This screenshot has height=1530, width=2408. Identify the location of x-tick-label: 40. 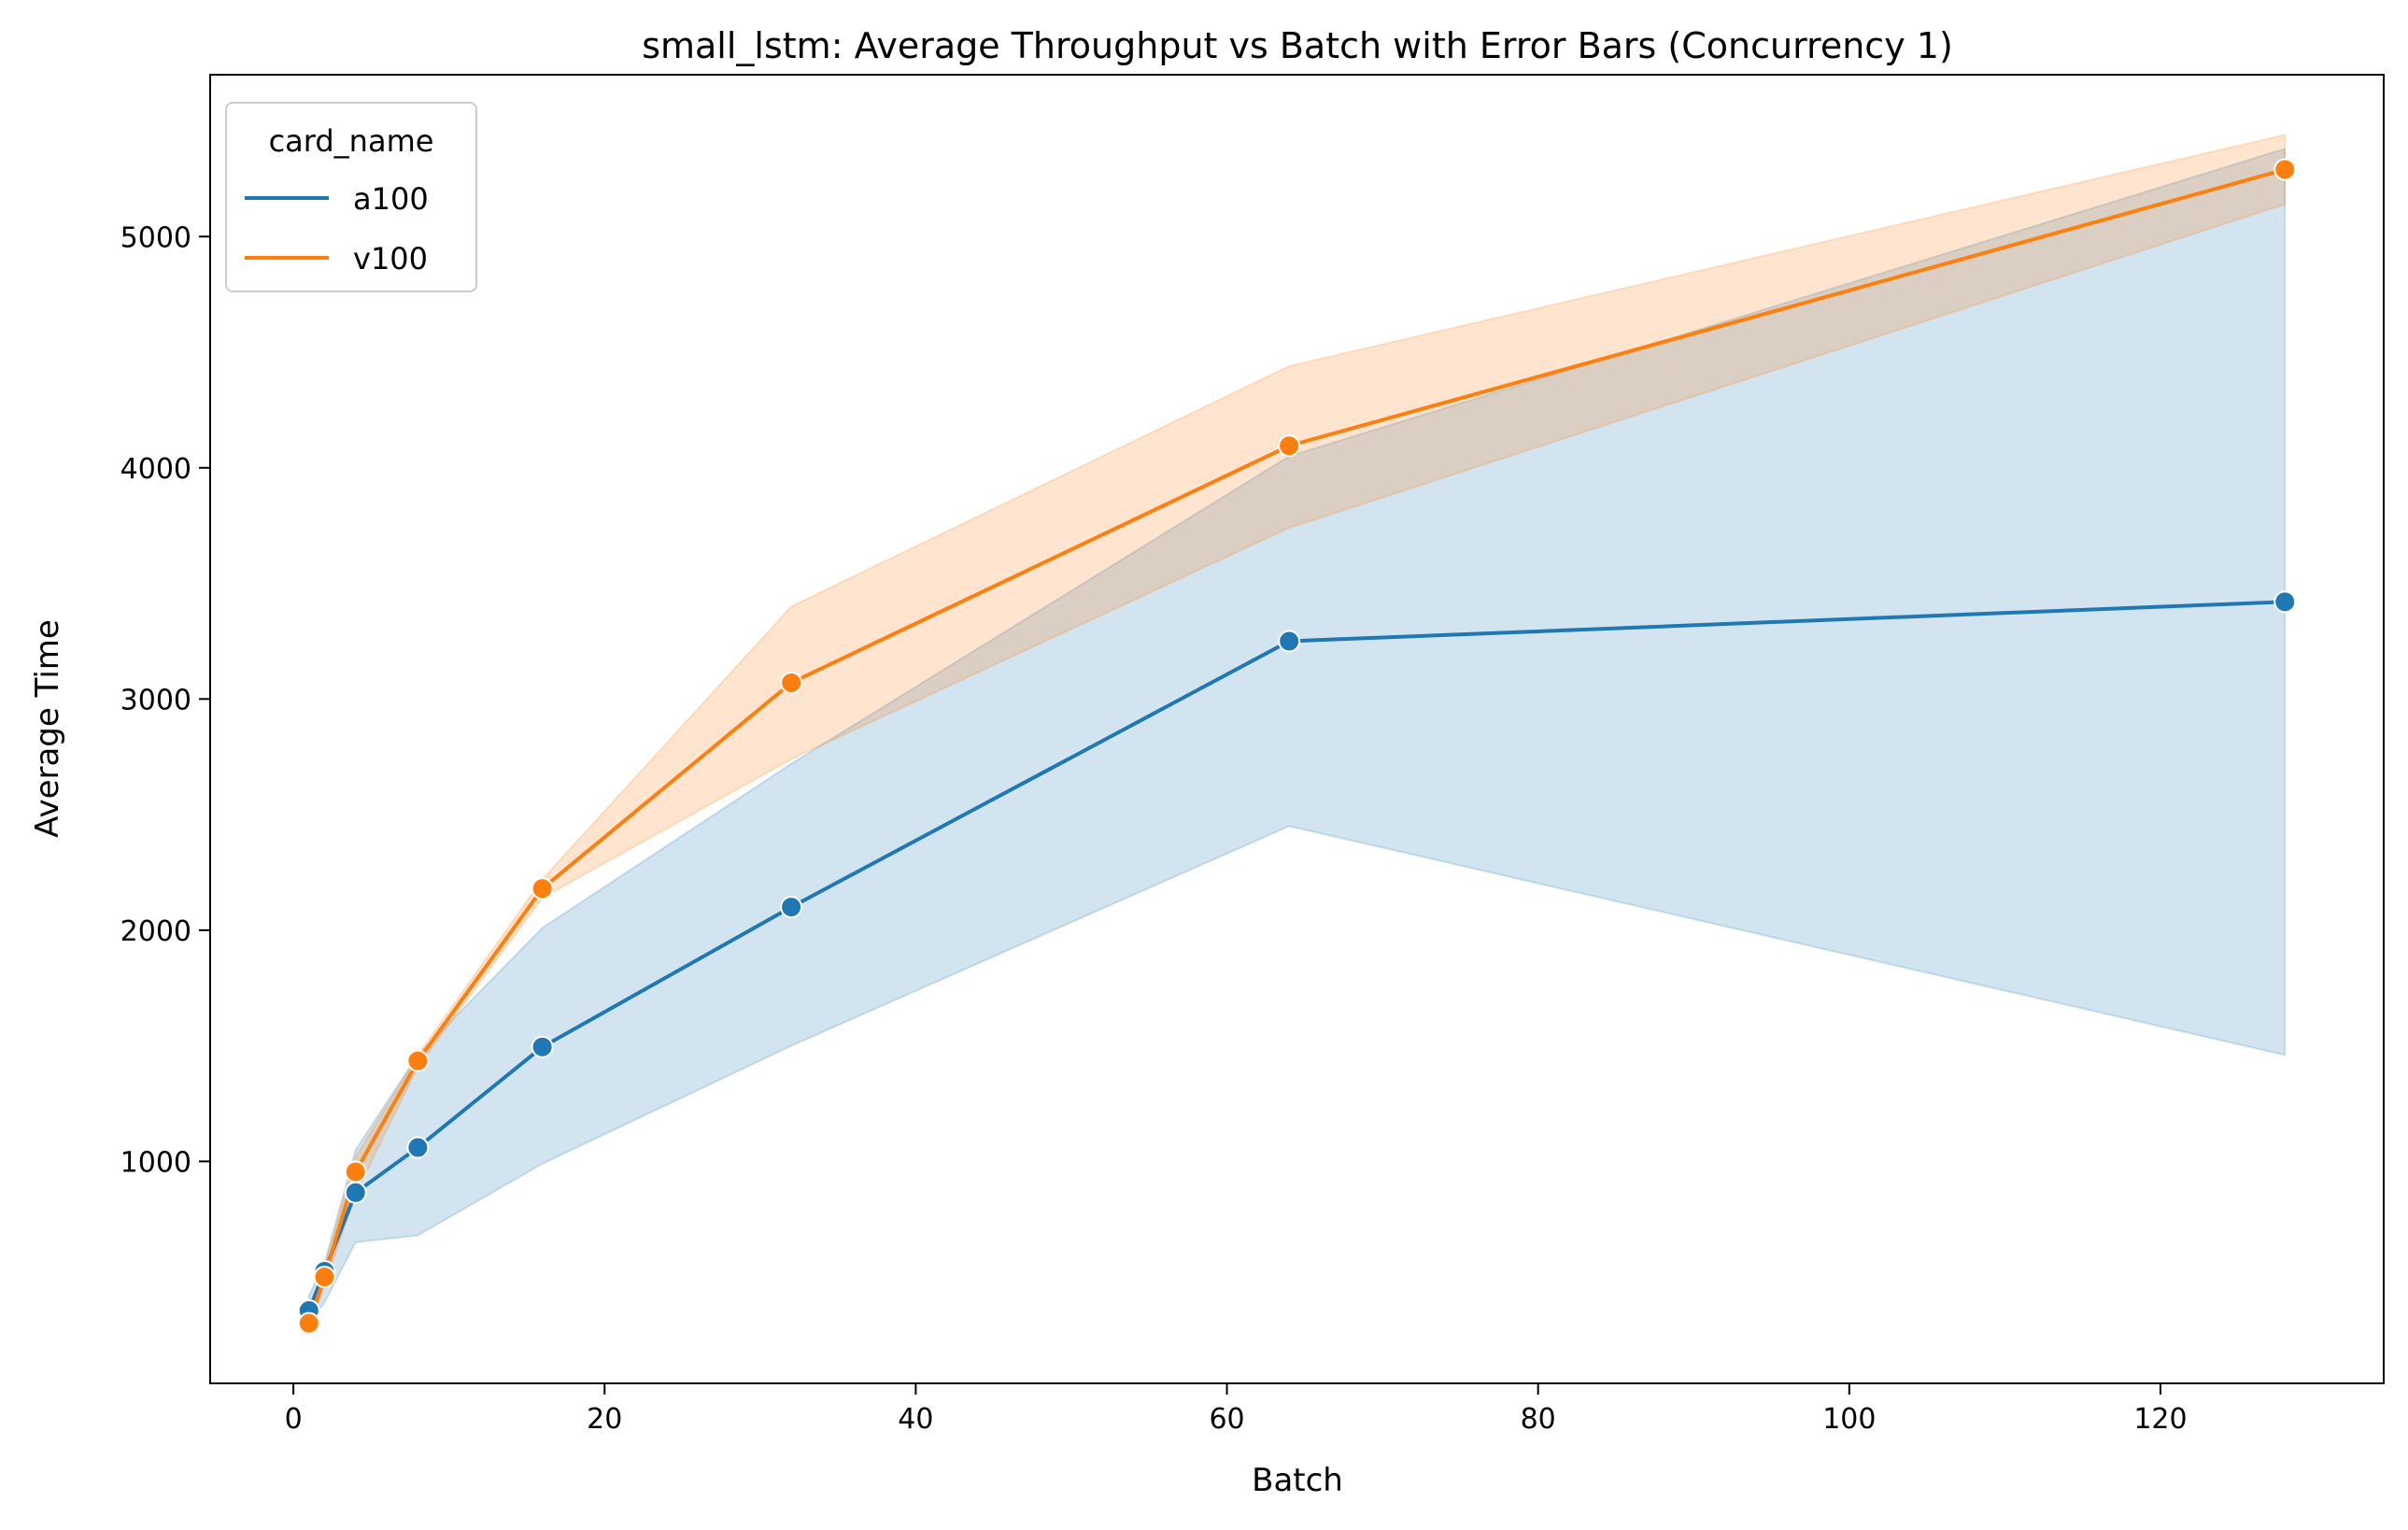
(915, 1419).